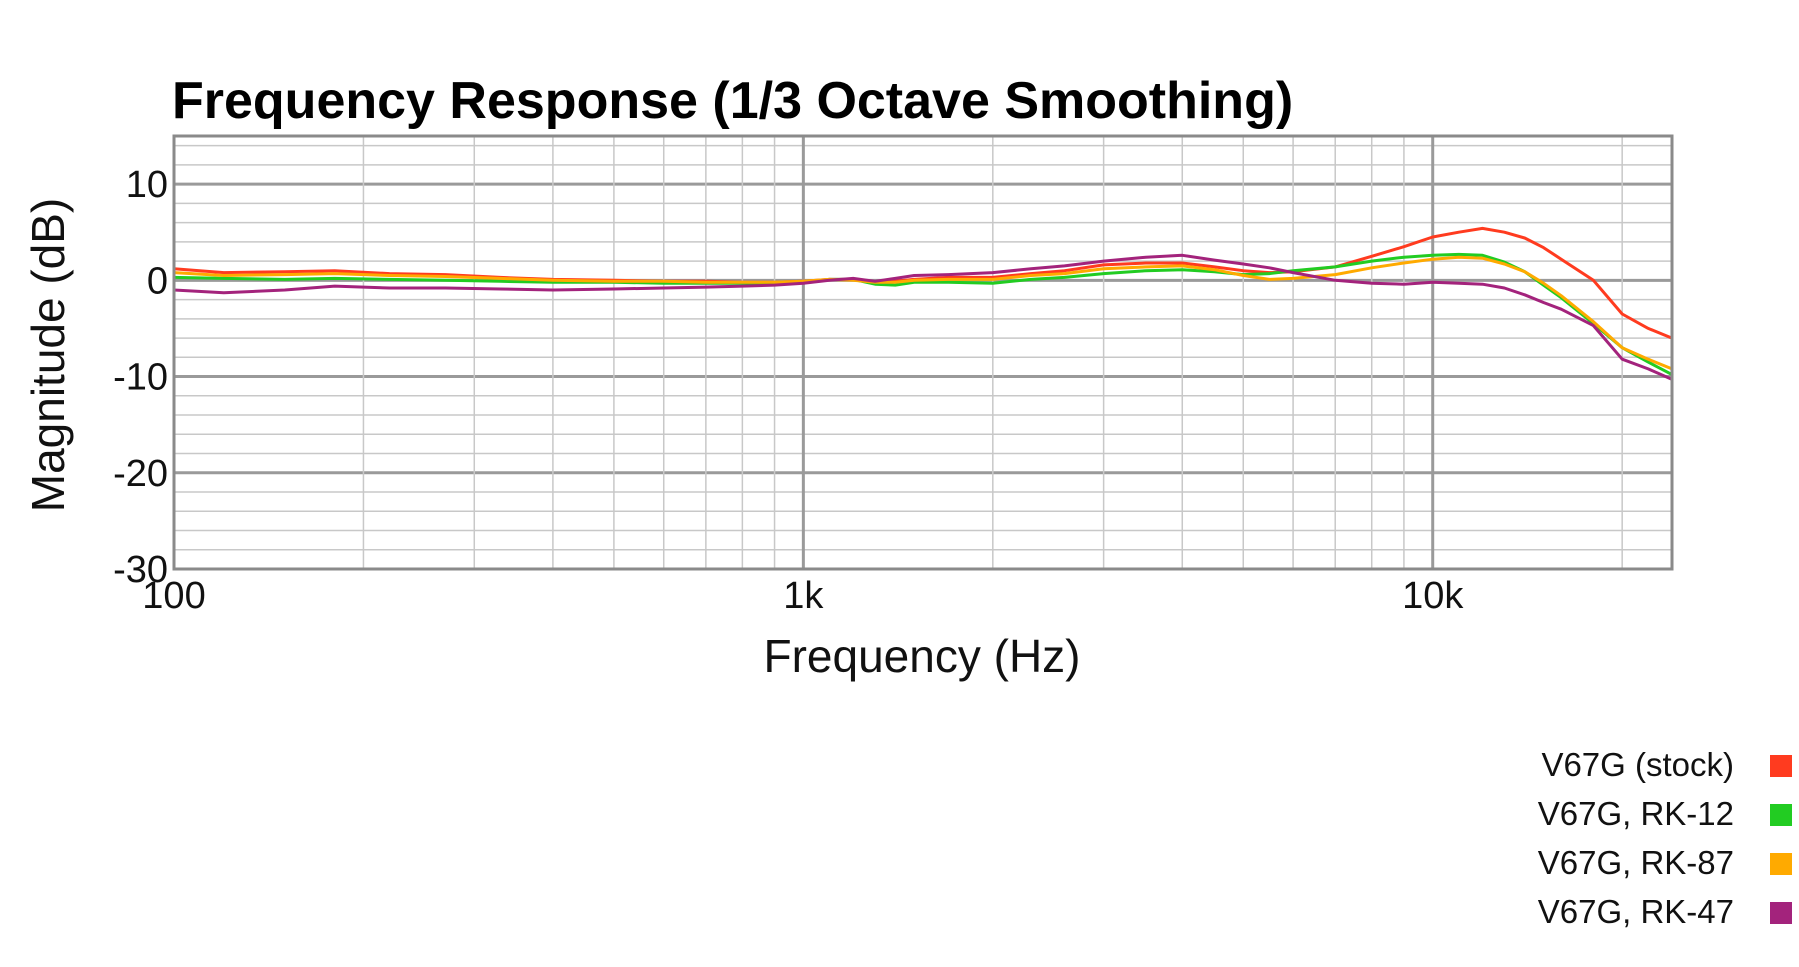  What do you see at coordinates (48, 355) in the screenshot?
I see `y-axis-label: Magnitude (dB)` at bounding box center [48, 355].